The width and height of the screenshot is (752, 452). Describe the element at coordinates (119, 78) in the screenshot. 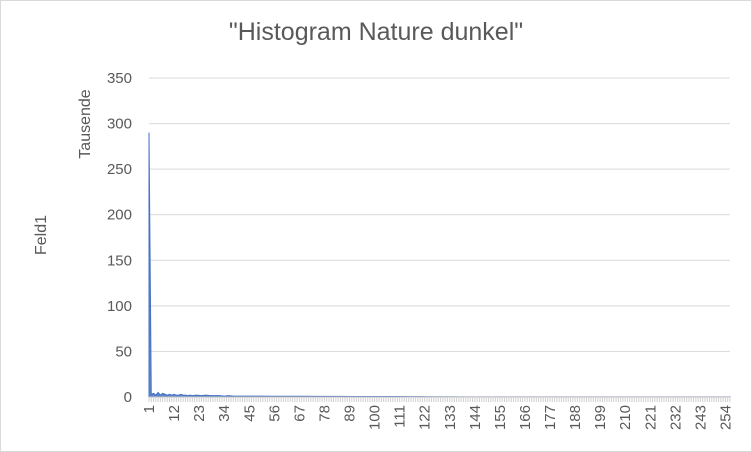

I see `y-tick-label: 350` at that location.